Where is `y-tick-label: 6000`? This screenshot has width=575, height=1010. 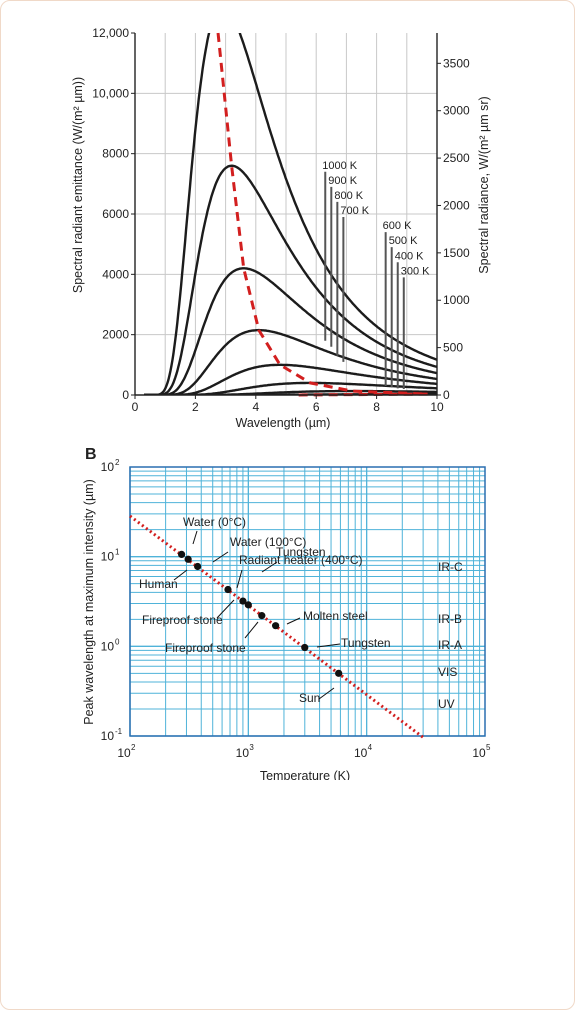
y-tick-label: 6000 is located at coordinates (115, 214).